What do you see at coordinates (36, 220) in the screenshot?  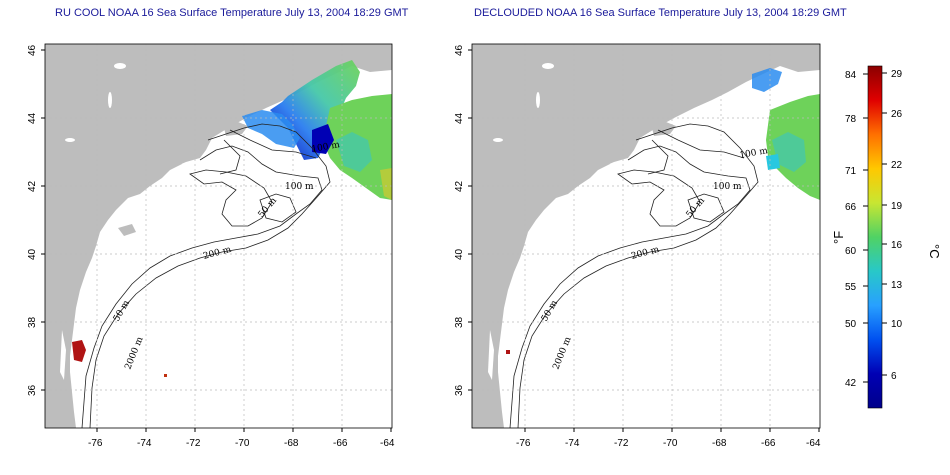 I see `lat-axis-left: 36 38 40 42 44 46` at bounding box center [36, 220].